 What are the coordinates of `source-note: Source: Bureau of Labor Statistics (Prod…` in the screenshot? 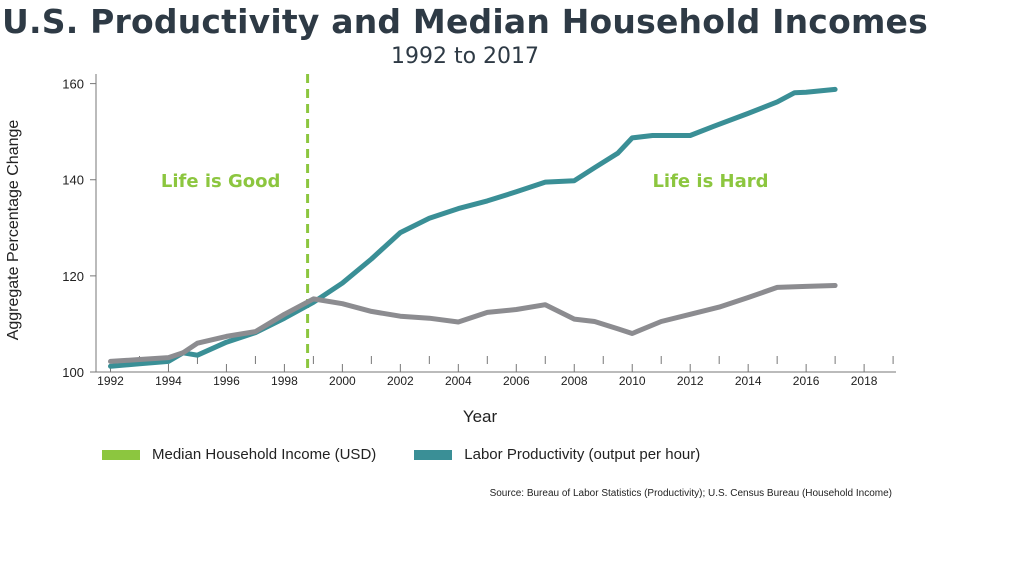 It's located at (690, 493).